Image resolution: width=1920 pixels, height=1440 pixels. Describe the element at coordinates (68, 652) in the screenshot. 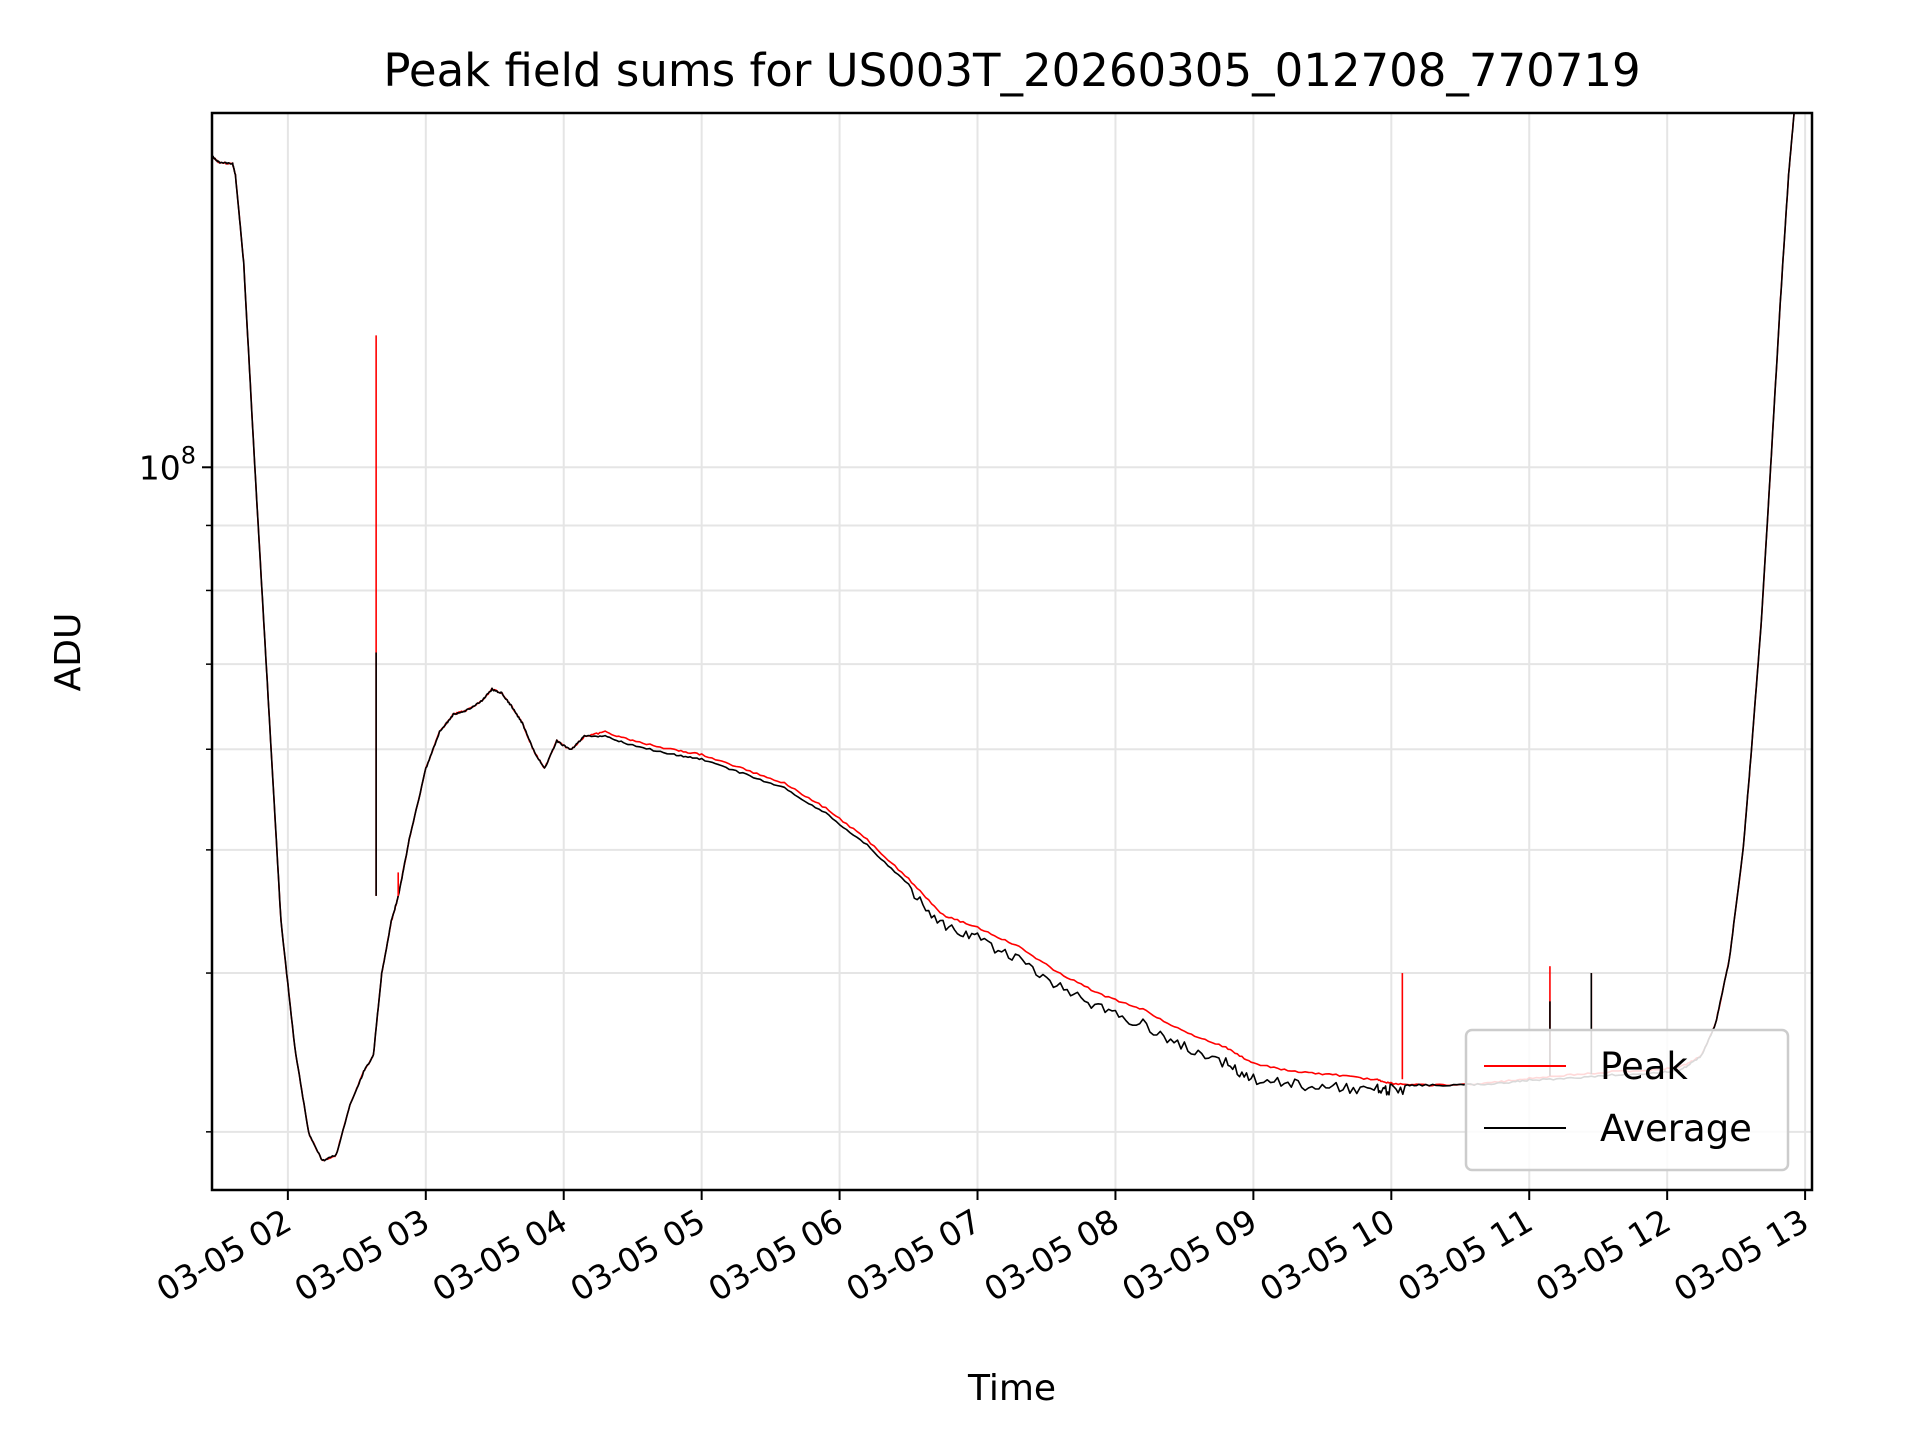

I see `y-axis-label: ADU` at that location.